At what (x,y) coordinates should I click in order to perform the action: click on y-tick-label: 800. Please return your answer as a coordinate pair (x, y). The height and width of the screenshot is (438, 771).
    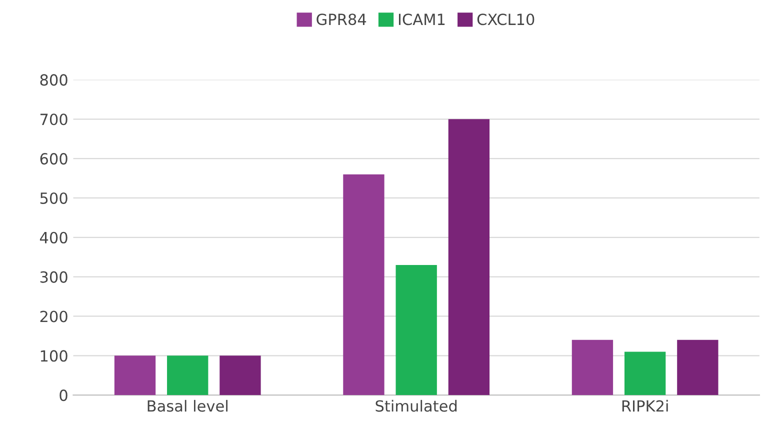
    Looking at the image, I should click on (54, 80).